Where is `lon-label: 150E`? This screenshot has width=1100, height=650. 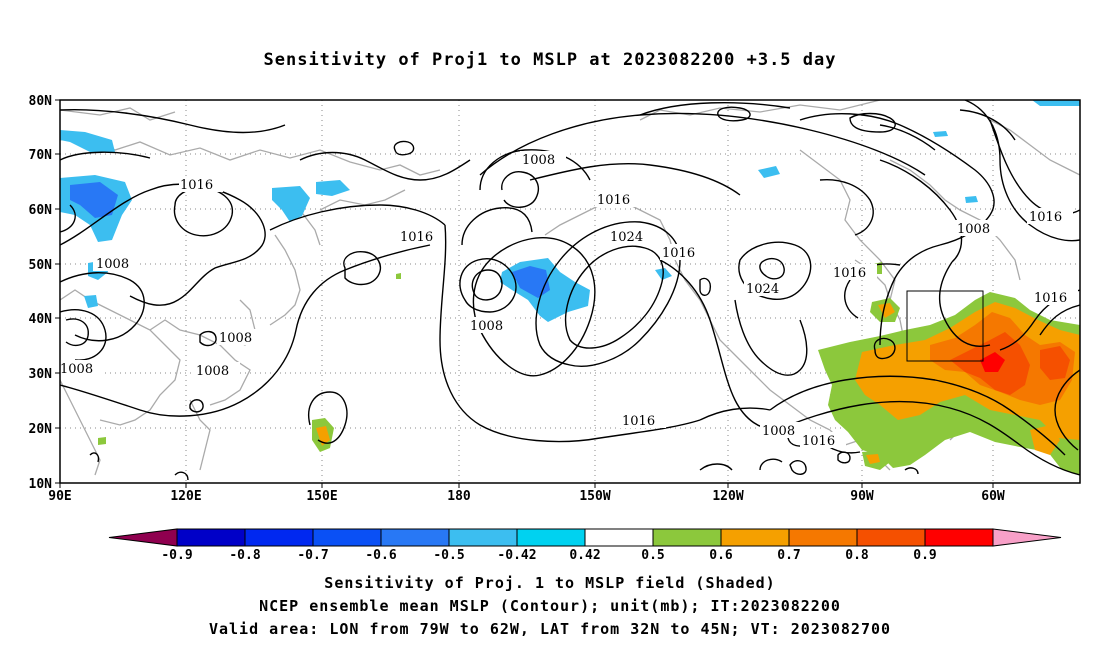
lon-label: 150E is located at coordinates (321, 496).